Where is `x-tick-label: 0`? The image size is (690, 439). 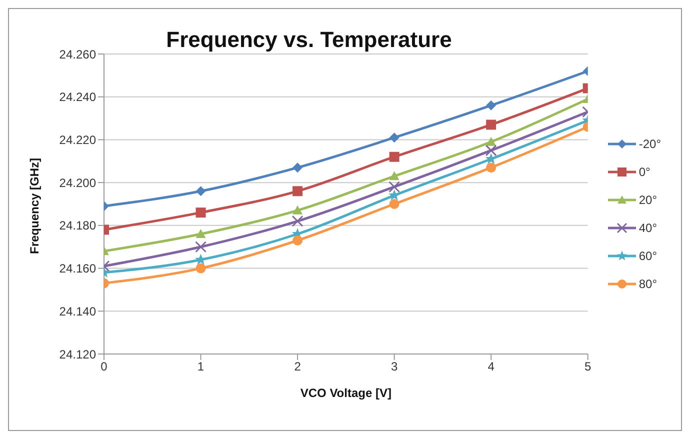 x-tick-label: 0 is located at coordinates (104, 367).